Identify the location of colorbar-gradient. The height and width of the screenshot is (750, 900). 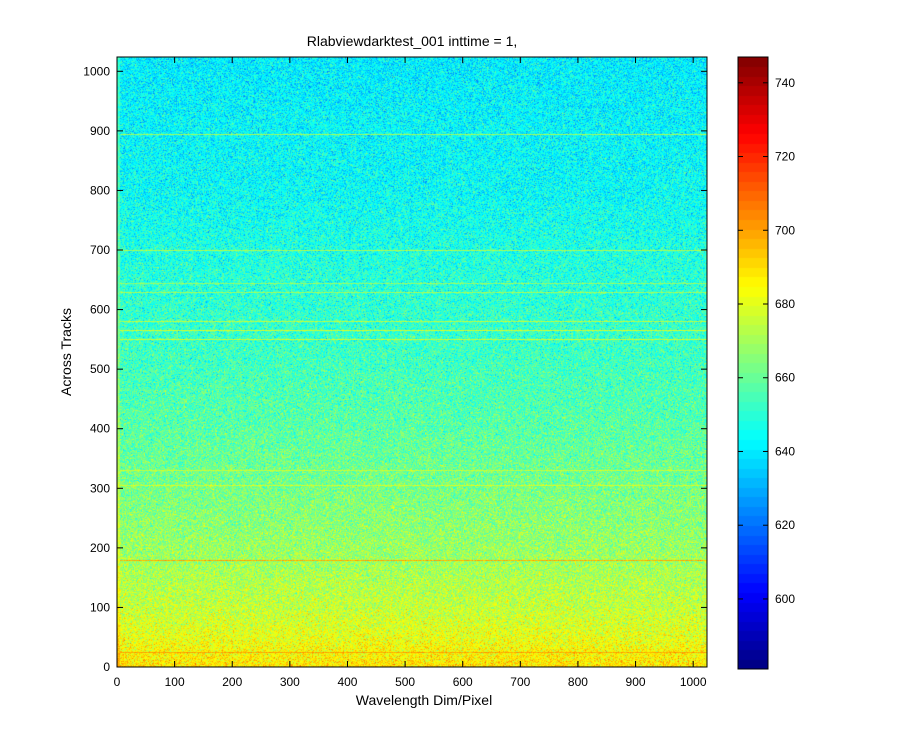
(753, 363).